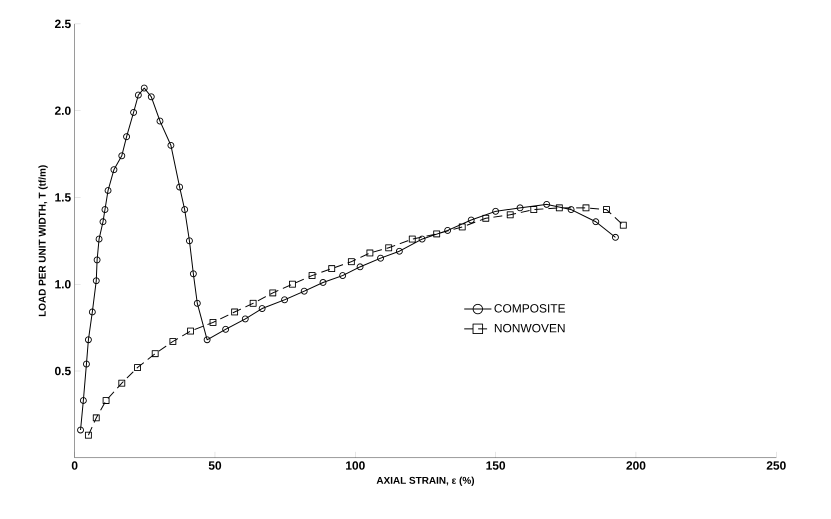 This screenshot has width=831, height=519. What do you see at coordinates (75, 465) in the screenshot?
I see `x-tick-label: 0` at bounding box center [75, 465].